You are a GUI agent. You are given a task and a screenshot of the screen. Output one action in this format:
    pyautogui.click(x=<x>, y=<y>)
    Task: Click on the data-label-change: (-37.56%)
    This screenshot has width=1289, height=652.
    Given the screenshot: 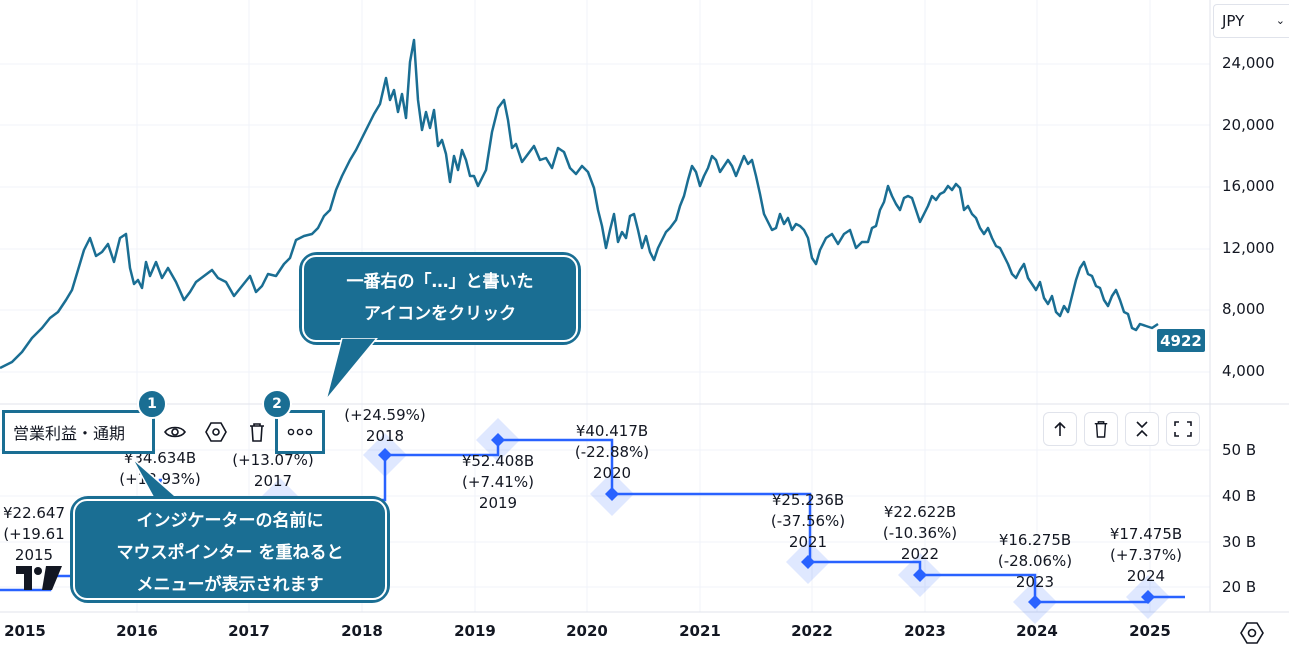 What is the action you would take?
    pyautogui.click(x=808, y=521)
    